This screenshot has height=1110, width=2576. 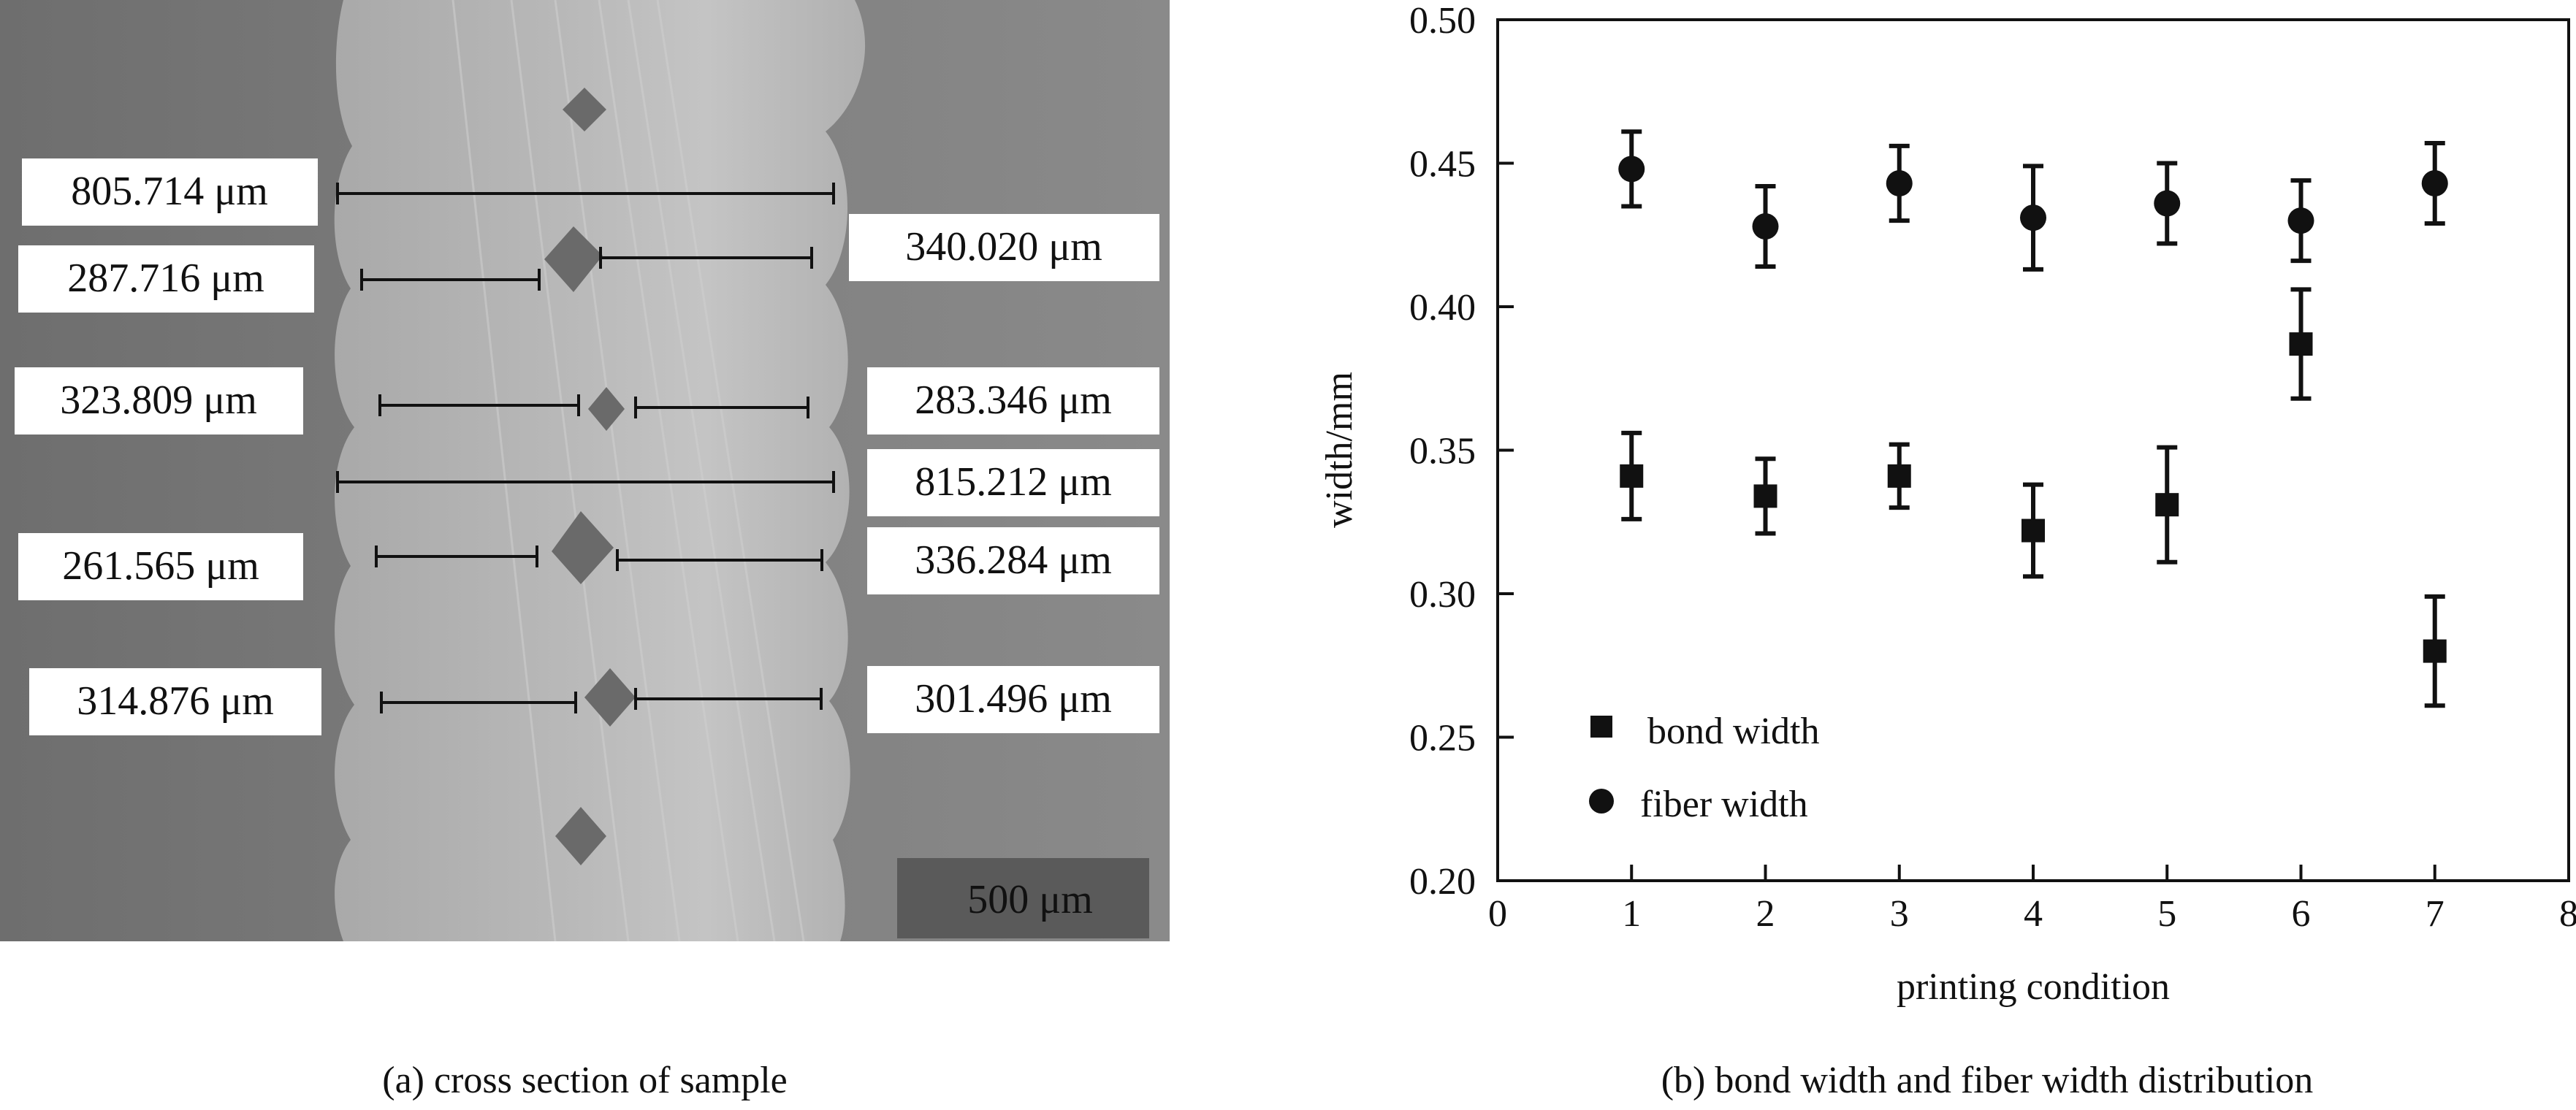 I want to click on measurement-label-2: 287.716 μm, so click(x=165, y=278).